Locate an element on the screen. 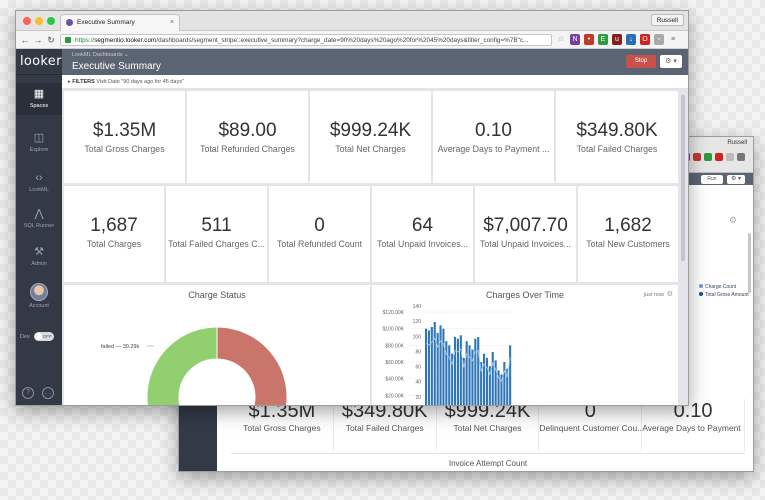  maximize-window-icon is located at coordinates (51, 21).